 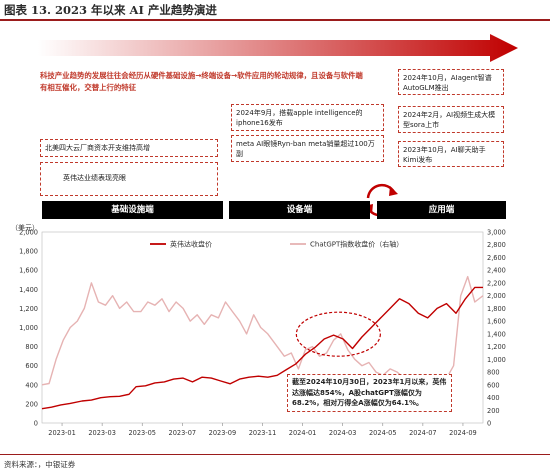 I want to click on y-right-tick-label: 1,400, so click(x=496, y=334).